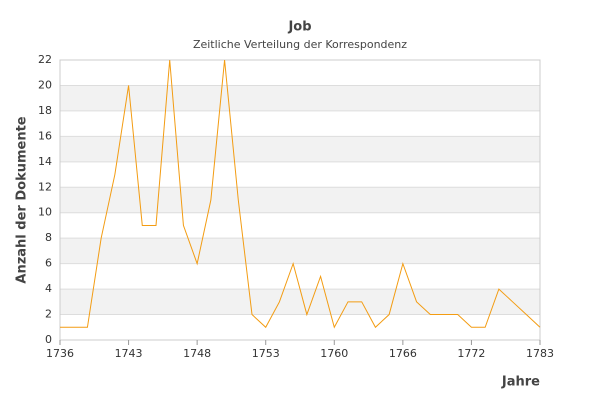 This screenshot has width=600, height=400. Describe the element at coordinates (45, 110) in the screenshot. I see `y-tick-label: 18` at that location.